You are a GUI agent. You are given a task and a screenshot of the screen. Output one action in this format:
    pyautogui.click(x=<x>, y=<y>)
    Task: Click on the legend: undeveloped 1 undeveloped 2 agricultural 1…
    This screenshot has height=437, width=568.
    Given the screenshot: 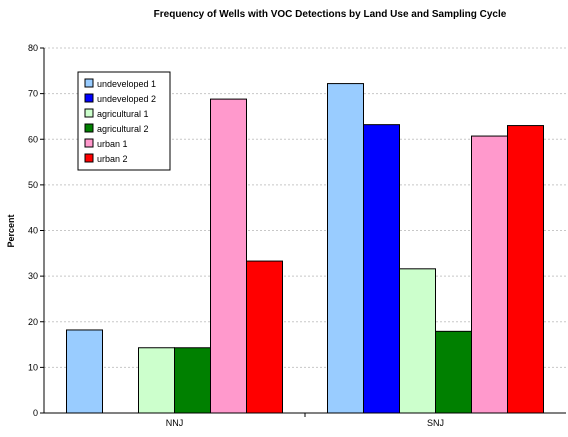 What is the action you would take?
    pyautogui.click(x=124, y=121)
    